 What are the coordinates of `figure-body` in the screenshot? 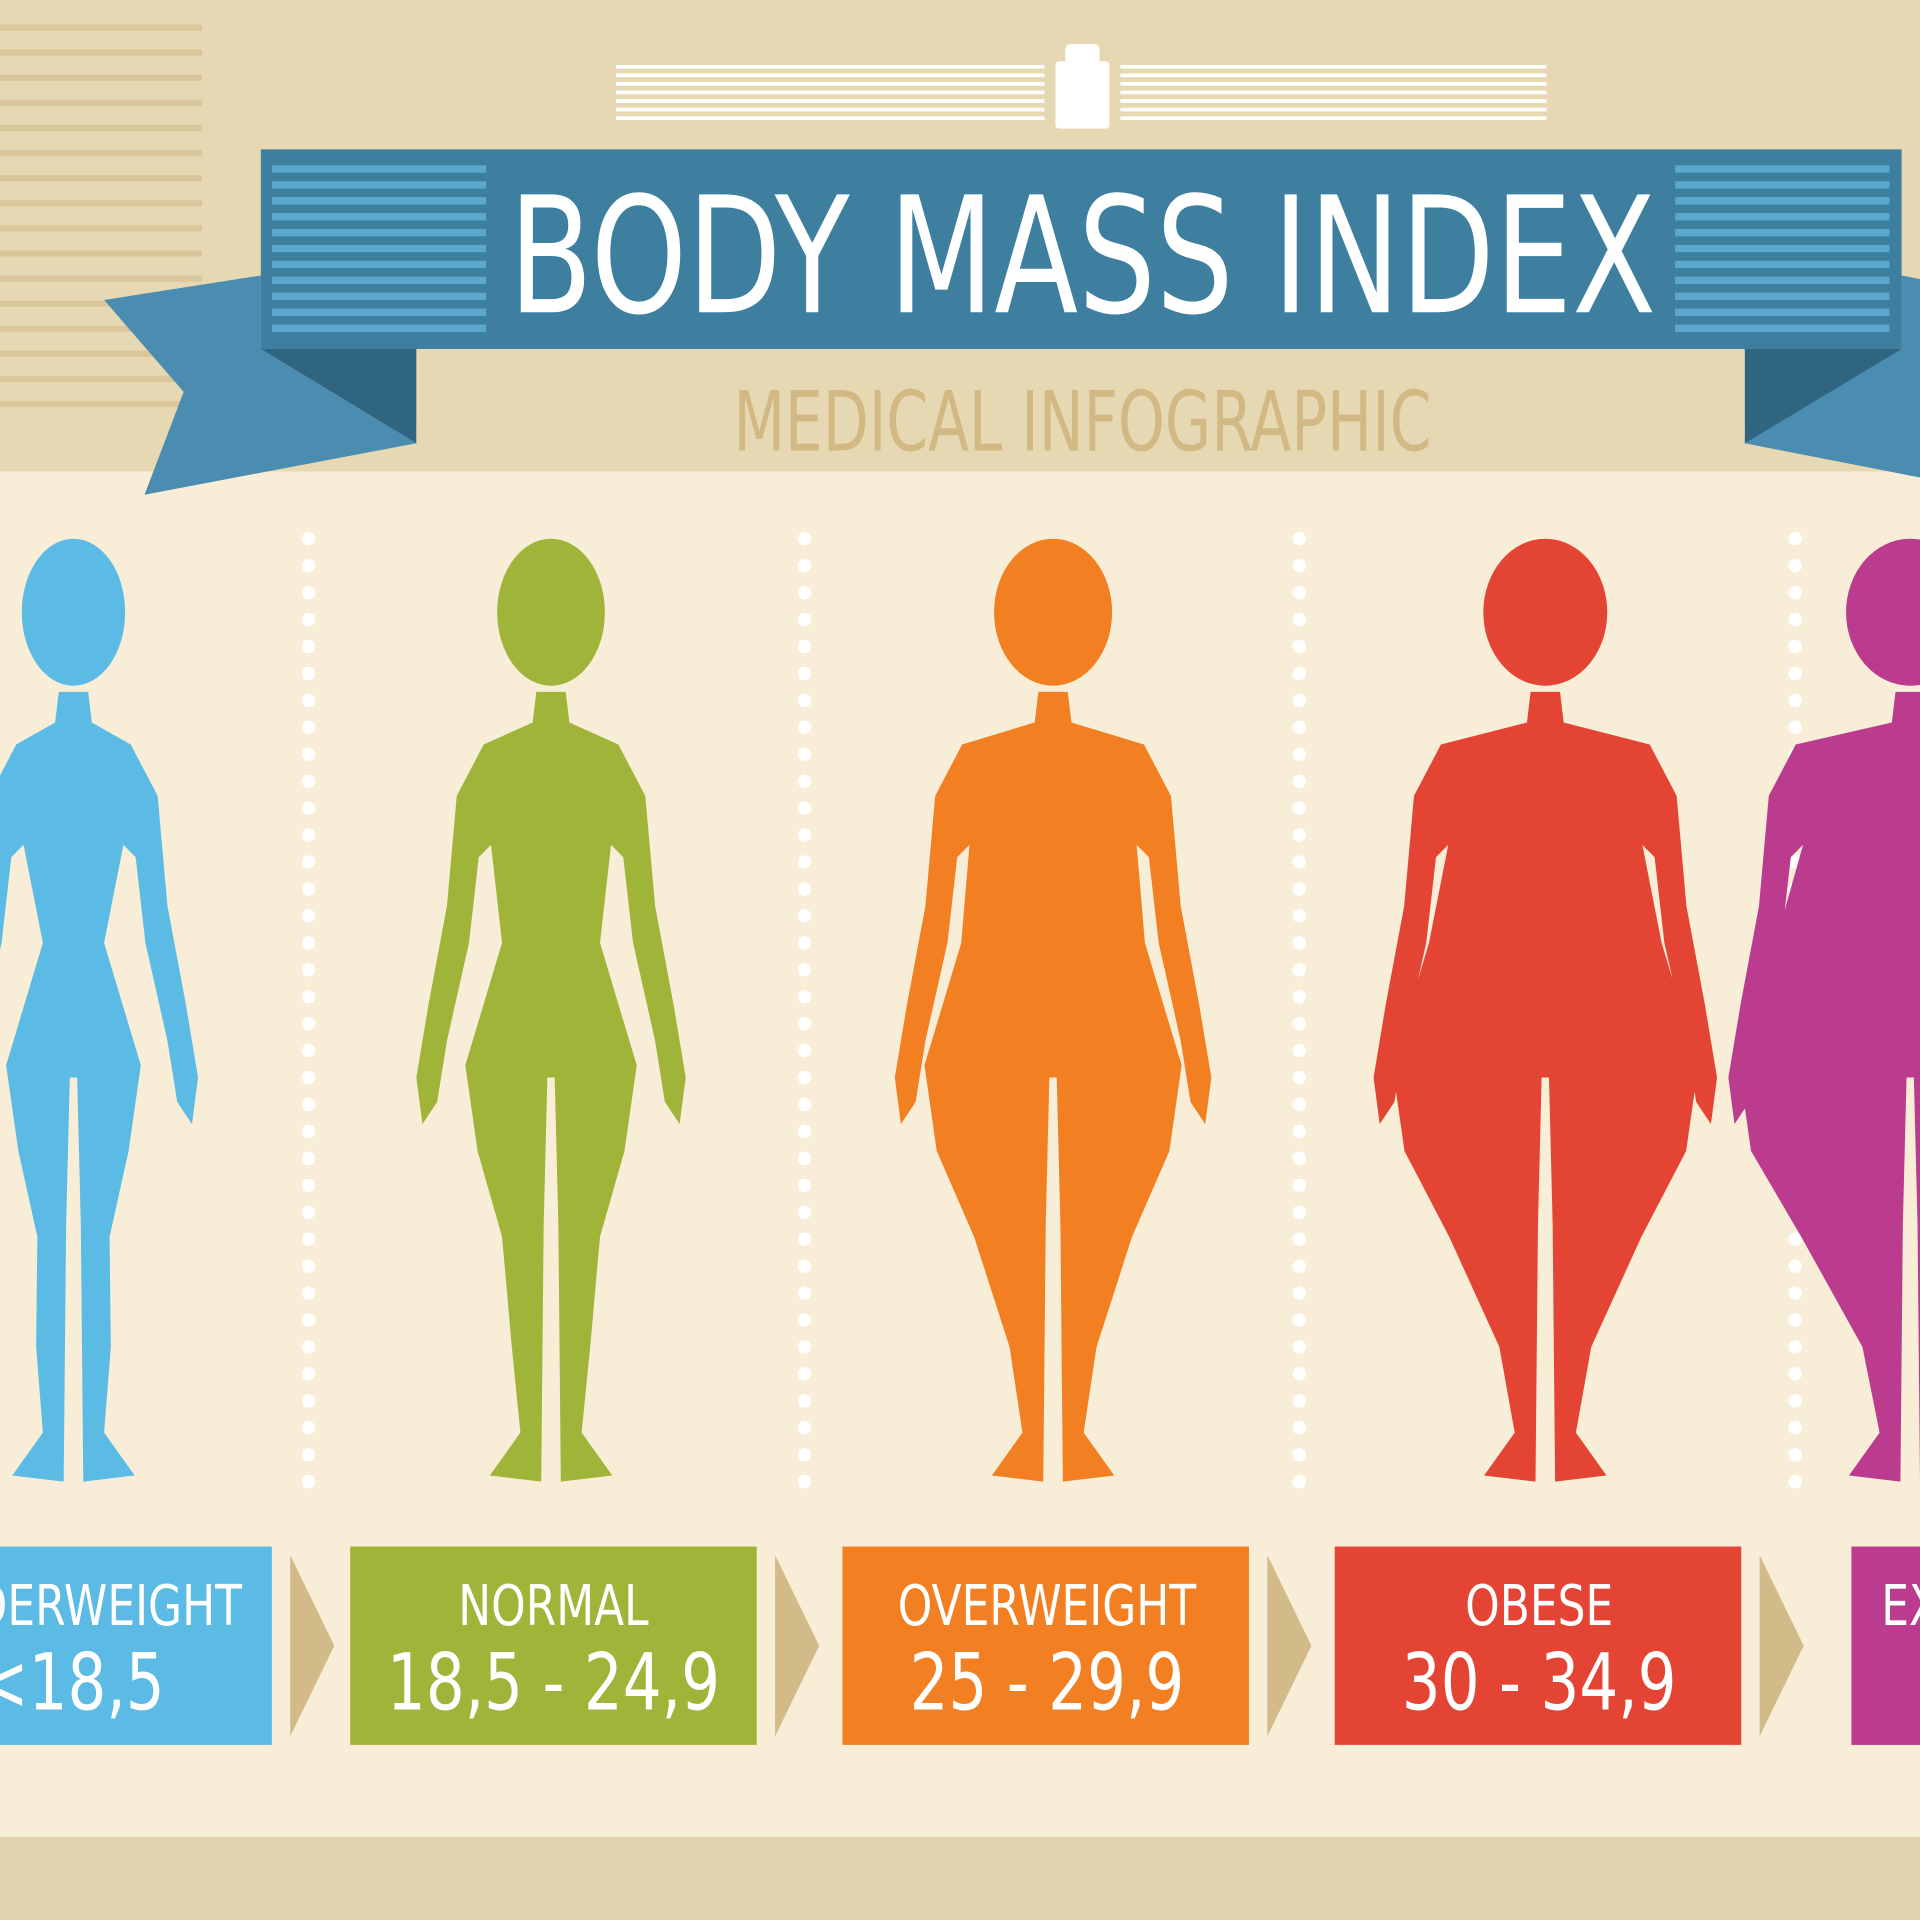 It's located at (551, 1086).